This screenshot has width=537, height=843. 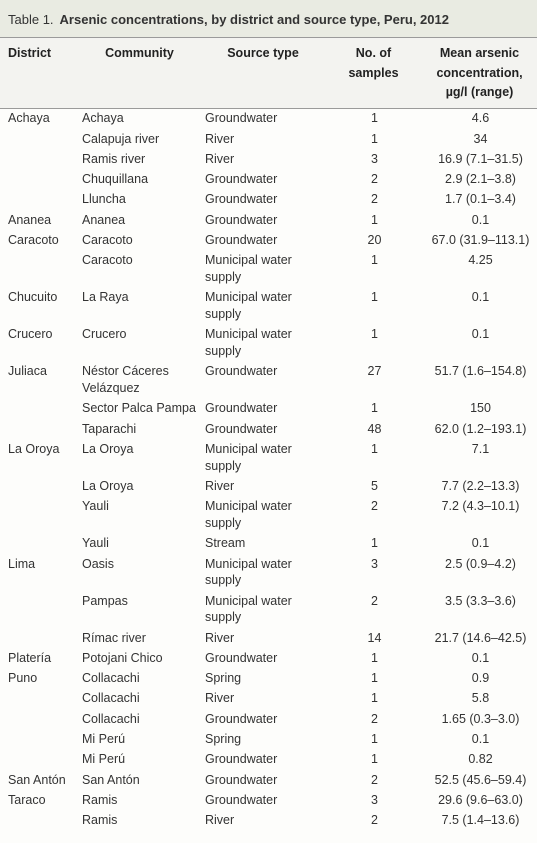 What do you see at coordinates (114, 158) in the screenshot?
I see `community-cell: Ramis river` at bounding box center [114, 158].